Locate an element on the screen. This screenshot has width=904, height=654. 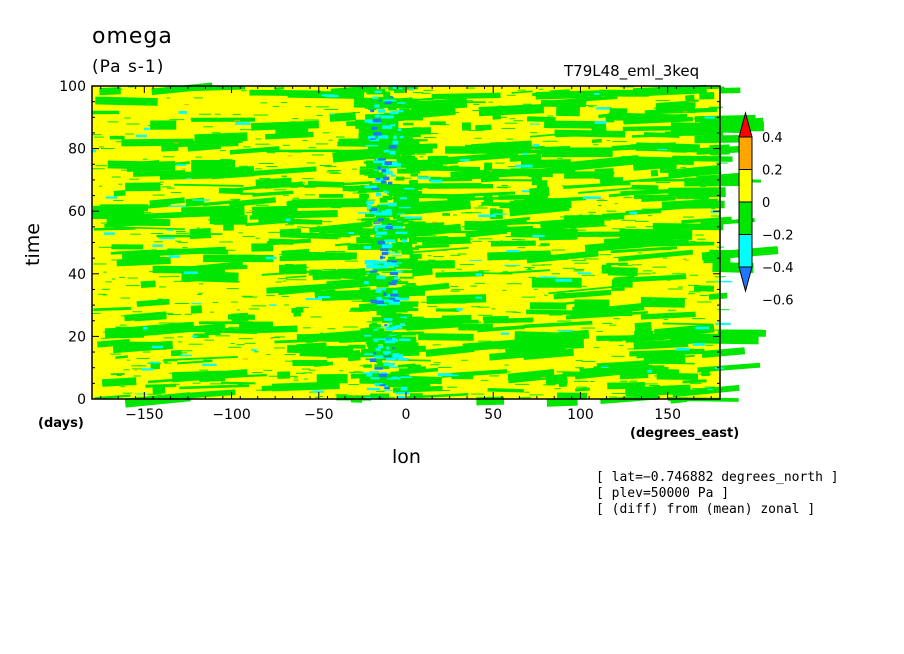
annotation-diff: [ (diff) from (mean) zonal ] is located at coordinates (706, 509).